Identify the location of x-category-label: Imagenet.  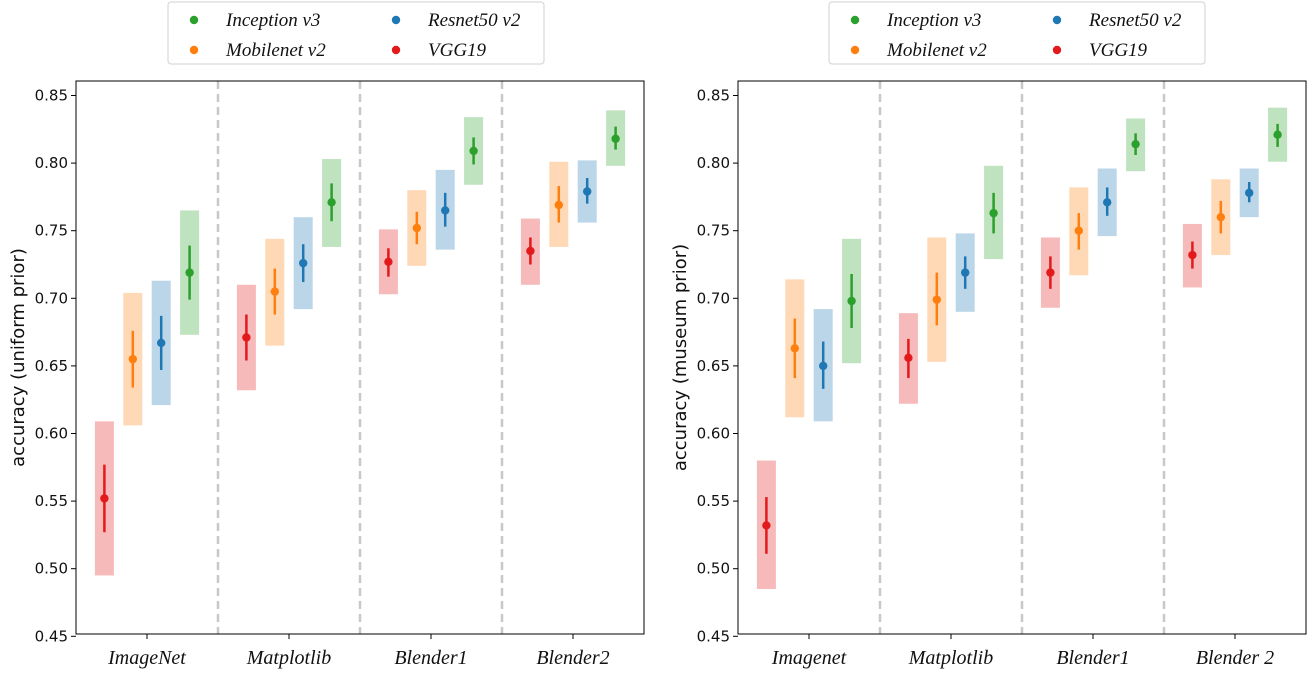
(809, 658).